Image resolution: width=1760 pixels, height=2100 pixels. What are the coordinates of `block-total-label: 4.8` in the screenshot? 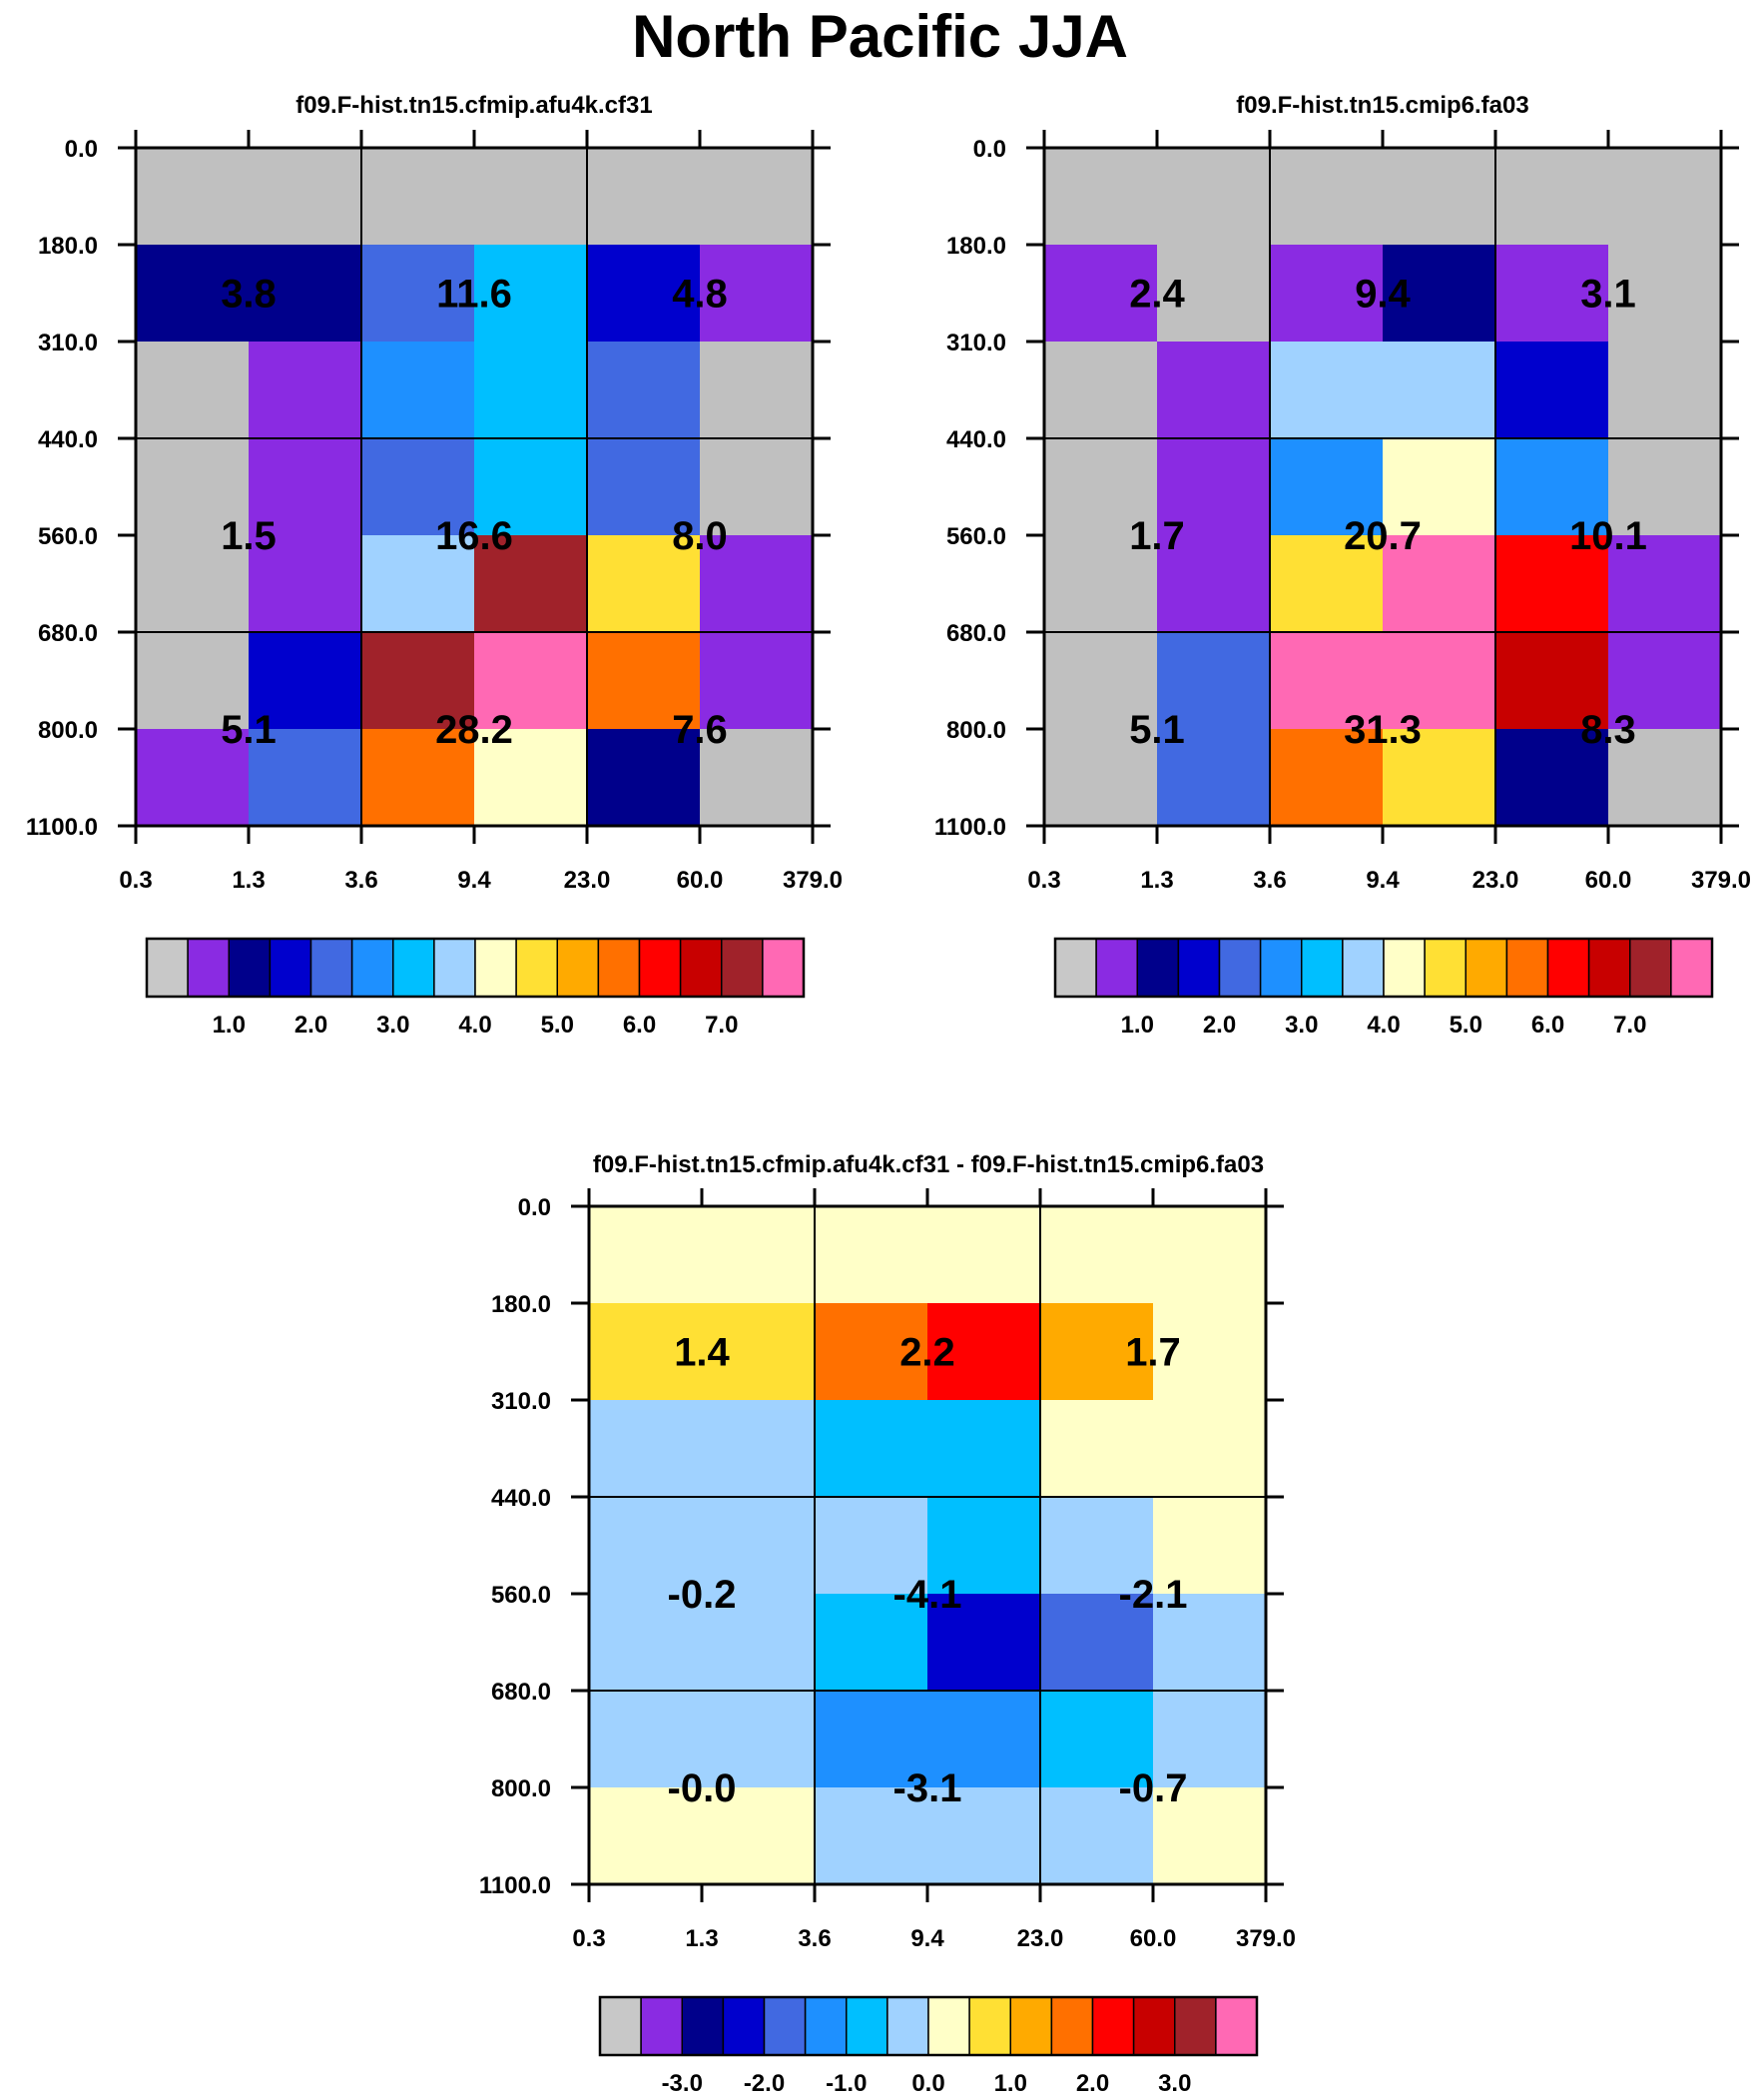 It's located at (700, 295).